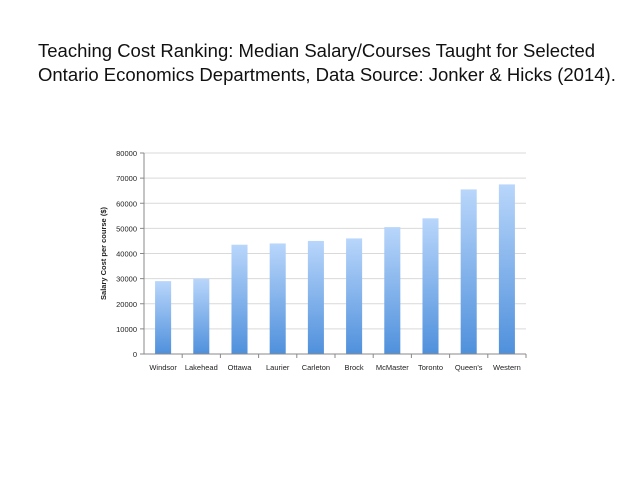 Image resolution: width=640 pixels, height=480 pixels. What do you see at coordinates (103, 253) in the screenshot?
I see `y-axis-title: Salary Cost per course ($)` at bounding box center [103, 253].